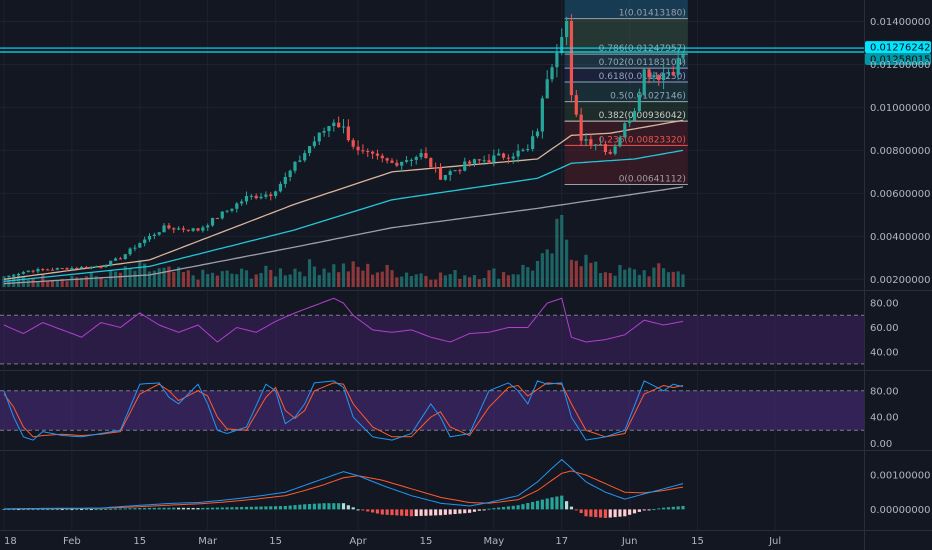 This screenshot has height=550, width=932. Describe the element at coordinates (358, 541) in the screenshot. I see `time-tick-label: Apr` at that location.